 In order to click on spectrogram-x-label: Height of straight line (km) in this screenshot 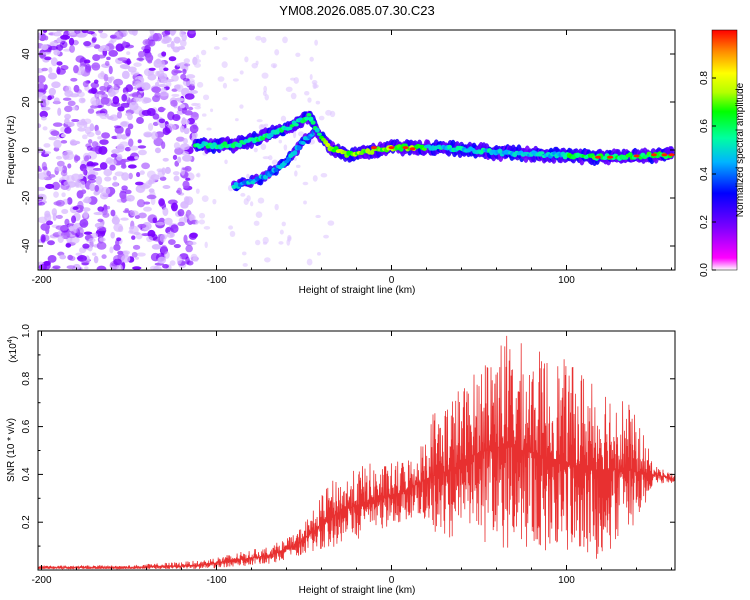, I will do `click(357, 290)`.